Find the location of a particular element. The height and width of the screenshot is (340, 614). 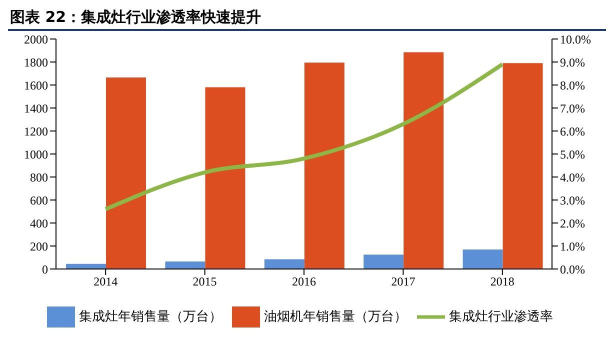

y2-tick-label: 8.0% is located at coordinates (572, 85).